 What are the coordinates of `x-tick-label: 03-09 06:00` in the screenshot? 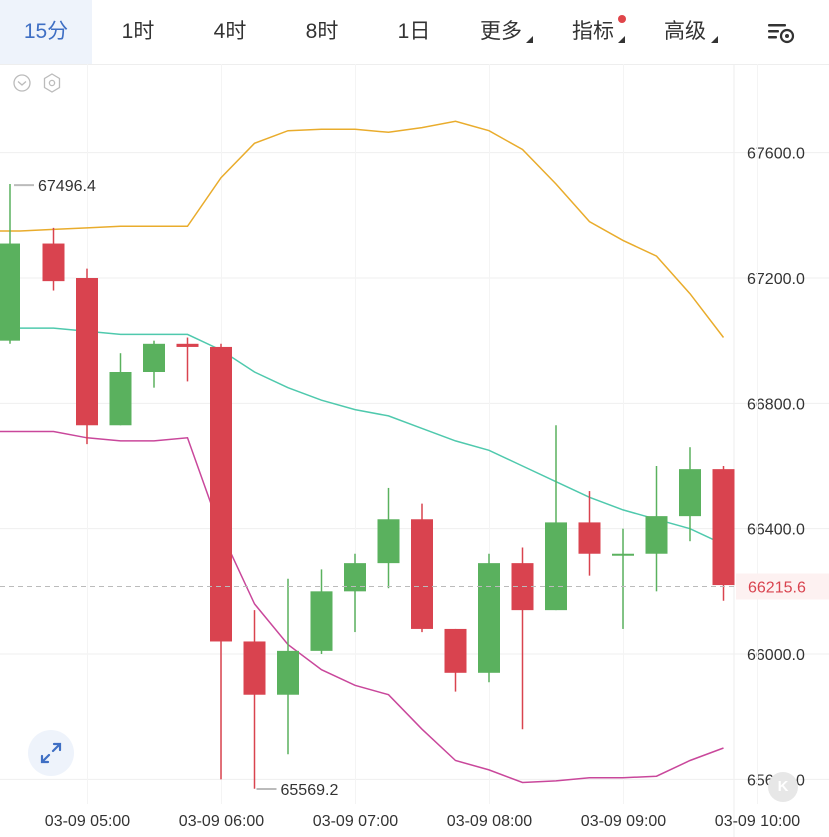 It's located at (222, 821).